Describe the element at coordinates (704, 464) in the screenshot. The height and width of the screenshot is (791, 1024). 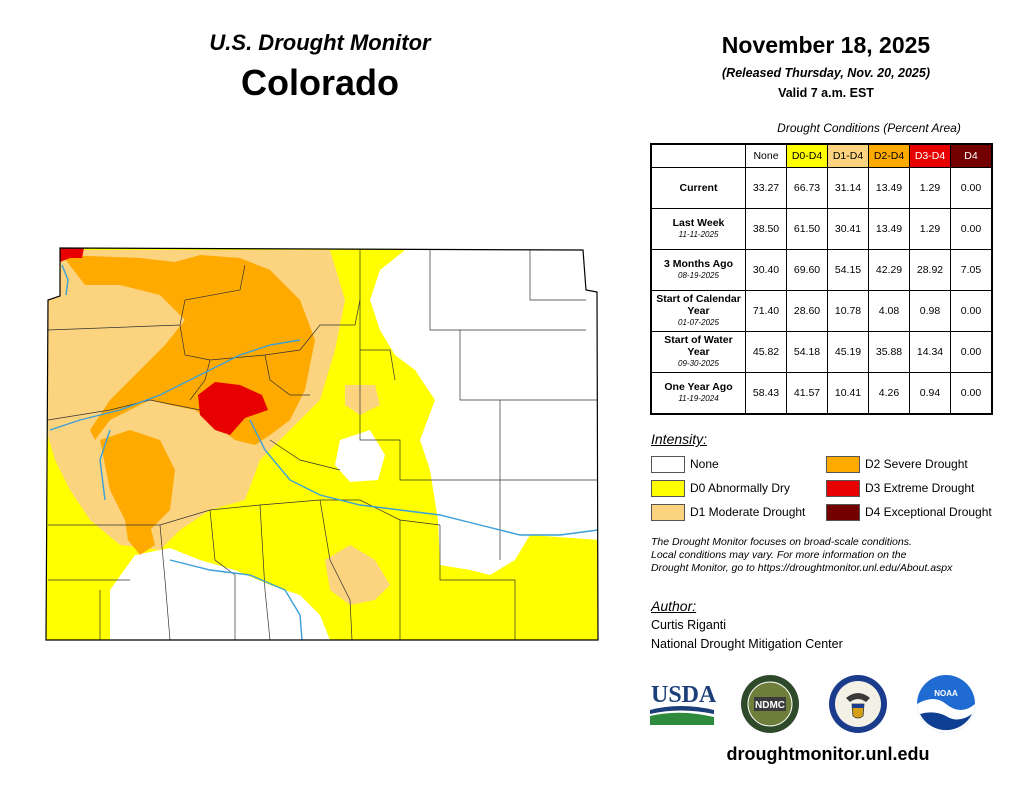
I see `legend-label-none: None` at that location.